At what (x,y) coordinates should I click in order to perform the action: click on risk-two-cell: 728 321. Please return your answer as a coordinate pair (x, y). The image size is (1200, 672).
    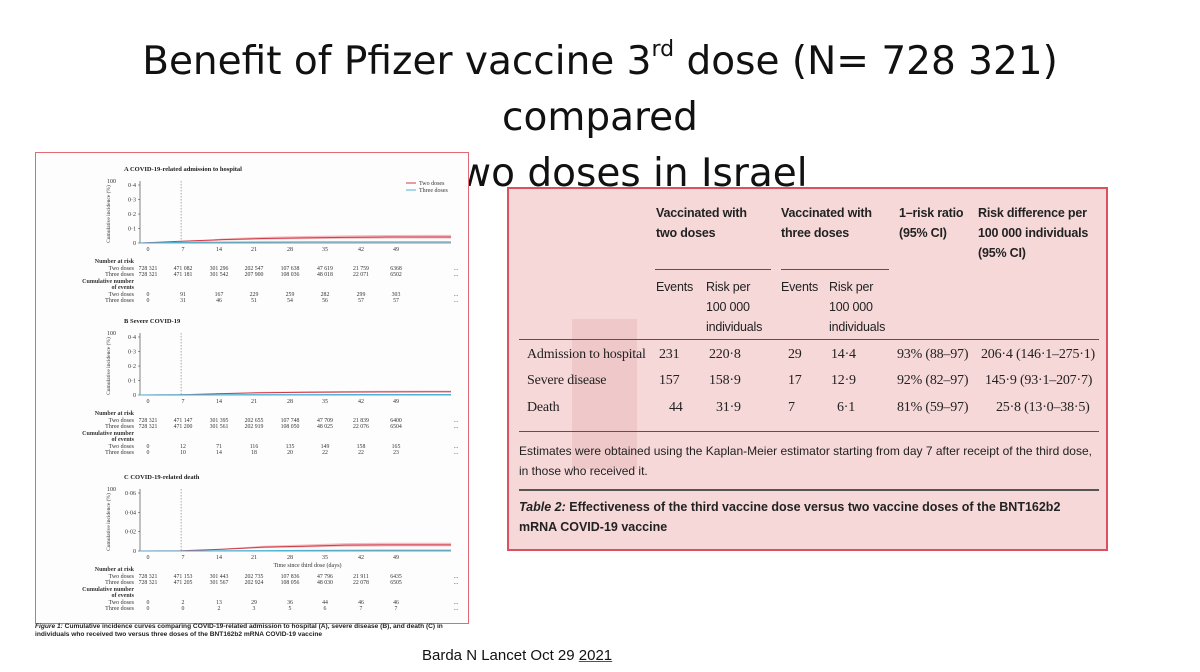
    Looking at the image, I should click on (148, 421).